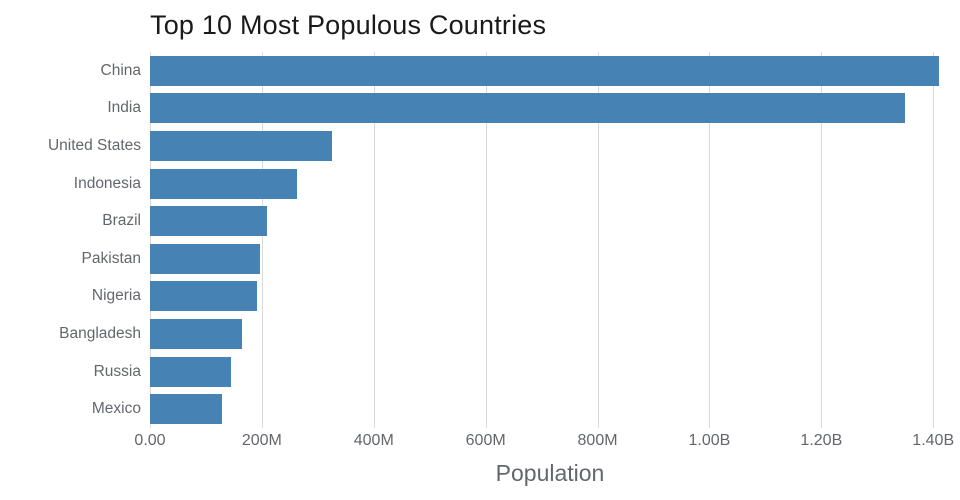 The image size is (960, 500). What do you see at coordinates (485, 440) in the screenshot?
I see `x-tick-label: 600M` at bounding box center [485, 440].